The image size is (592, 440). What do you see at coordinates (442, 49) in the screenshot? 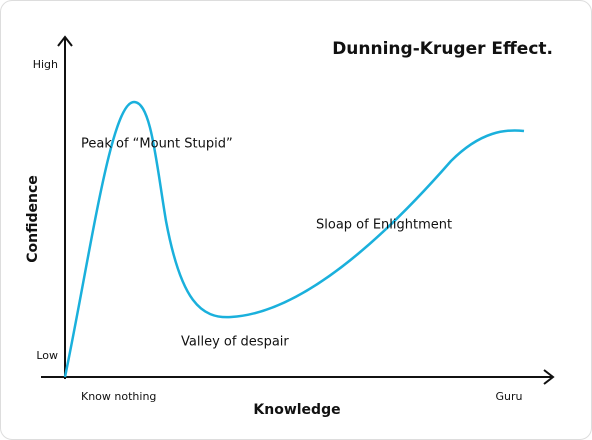
I see `title: Dunning-Kruger Effect.` at bounding box center [442, 49].